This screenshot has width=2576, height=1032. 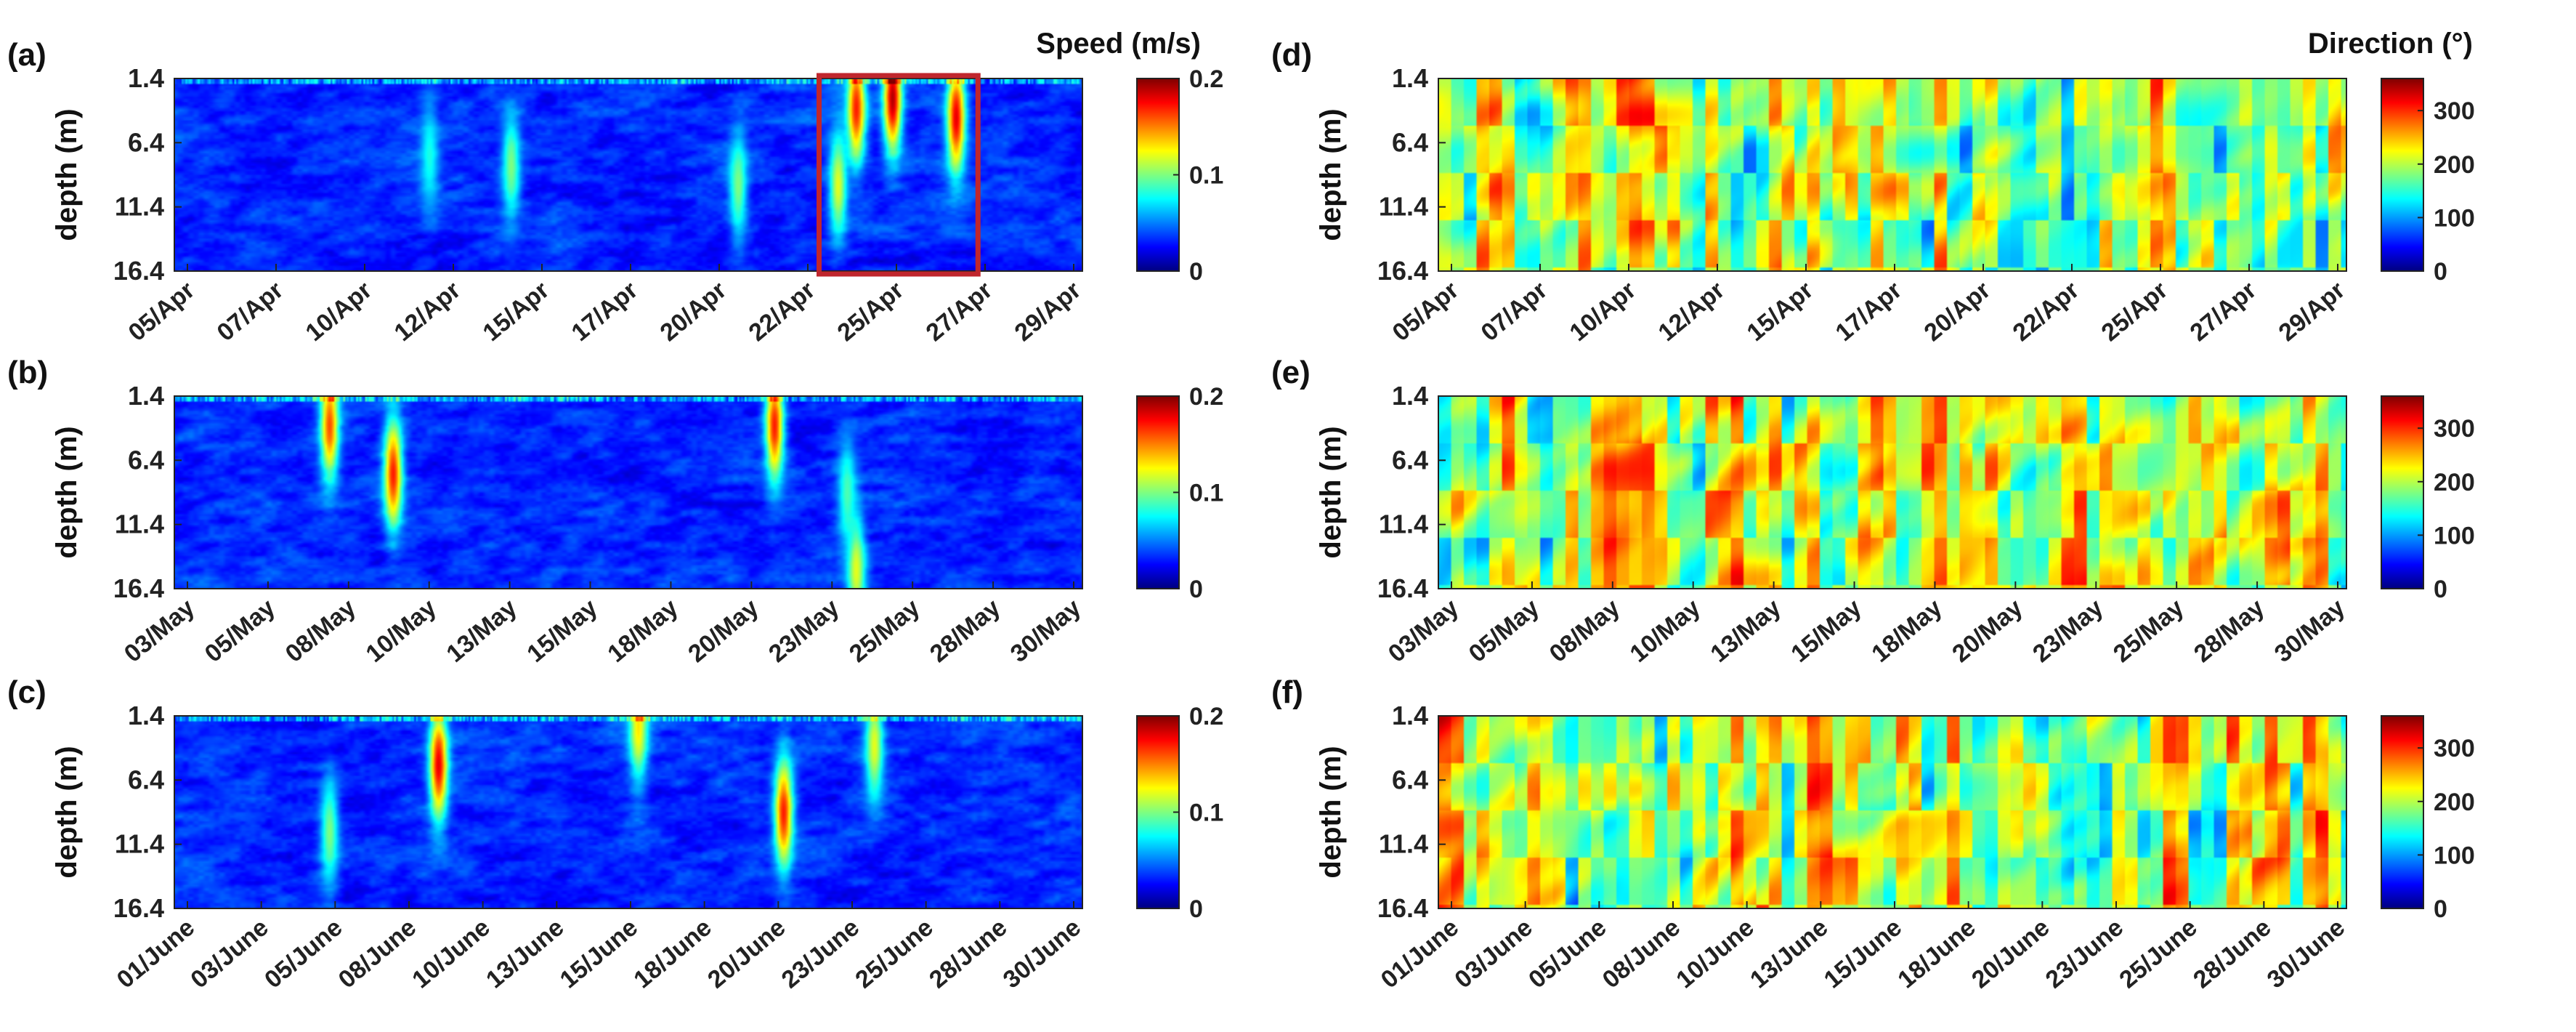 I want to click on y-axis-label-e: depth (m), so click(x=1331, y=492).